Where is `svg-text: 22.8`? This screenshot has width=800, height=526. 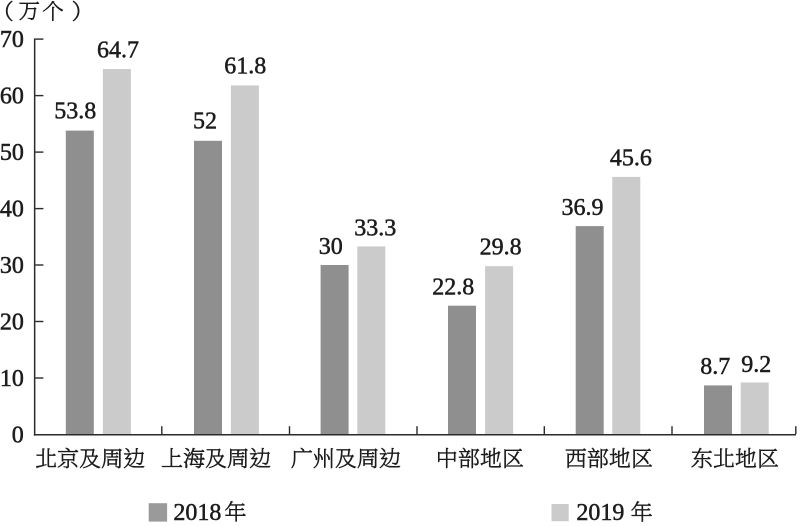 svg-text: 22.8 is located at coordinates (453, 288).